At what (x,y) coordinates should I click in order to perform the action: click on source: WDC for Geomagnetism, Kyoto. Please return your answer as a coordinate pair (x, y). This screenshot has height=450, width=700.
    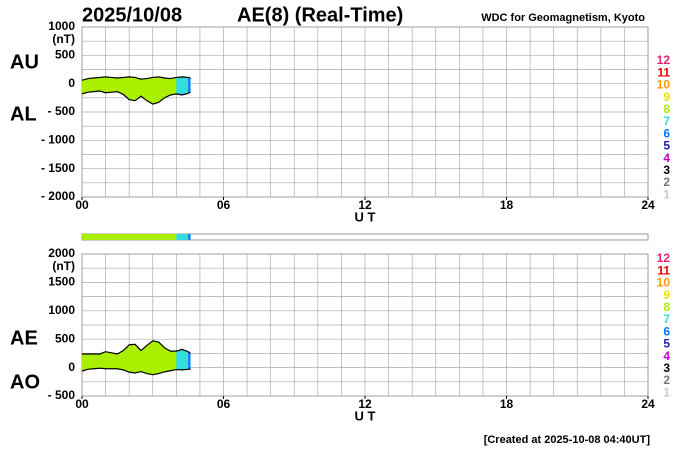
    Looking at the image, I should click on (563, 18).